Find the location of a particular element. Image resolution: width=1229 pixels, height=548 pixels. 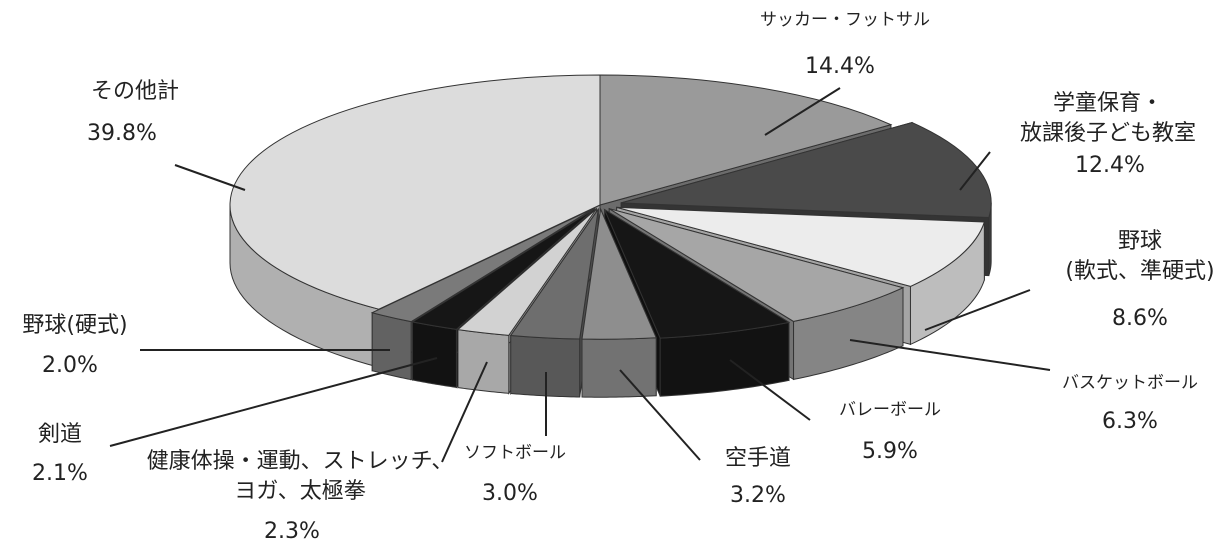

slice-value-2: 12.4% is located at coordinates (1110, 165).